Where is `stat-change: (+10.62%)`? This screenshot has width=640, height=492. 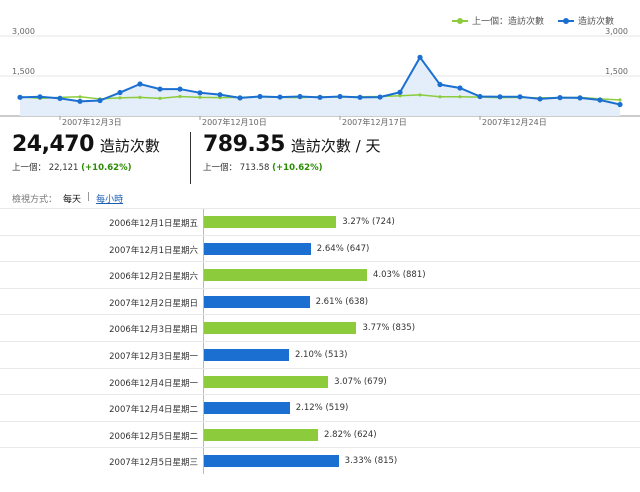
stat-change: (+10.62%) is located at coordinates (297, 168).